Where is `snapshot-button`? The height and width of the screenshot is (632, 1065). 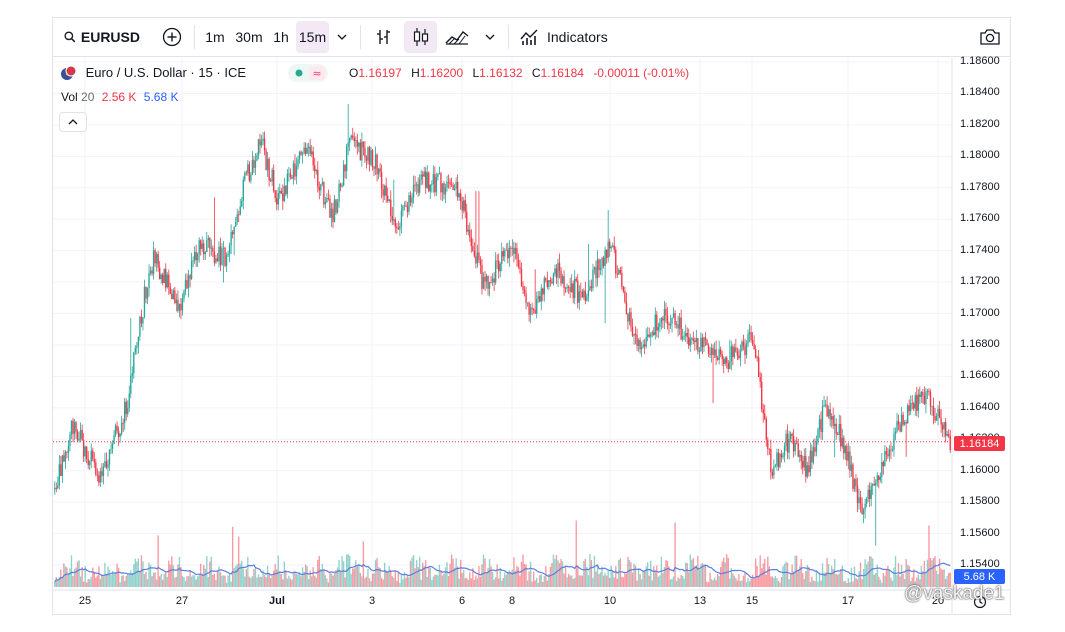 snapshot-button is located at coordinates (990, 37).